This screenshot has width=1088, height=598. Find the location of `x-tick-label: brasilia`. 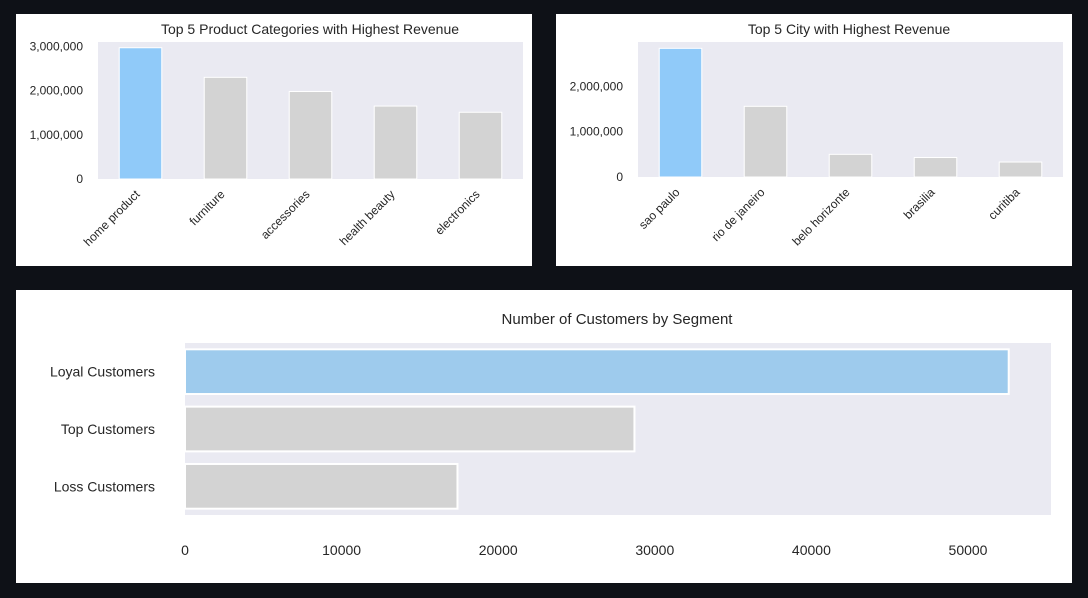

x-tick-label: brasilia is located at coordinates (919, 203).